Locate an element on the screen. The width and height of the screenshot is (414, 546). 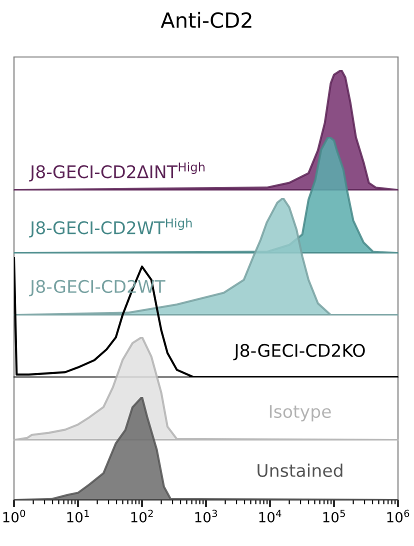
x-tick-label: 10$^{3}$ is located at coordinates (206, 516).